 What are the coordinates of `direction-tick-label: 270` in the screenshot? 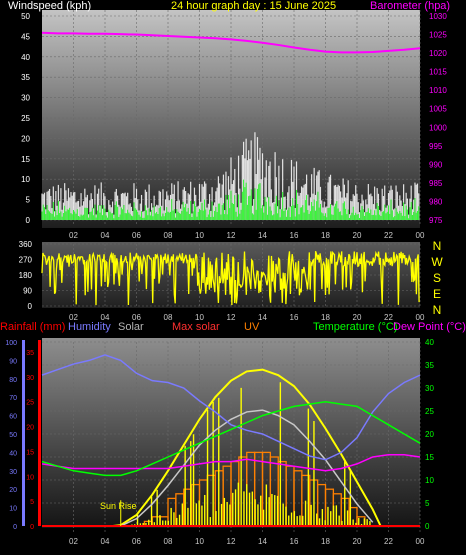 It's located at (26, 260).